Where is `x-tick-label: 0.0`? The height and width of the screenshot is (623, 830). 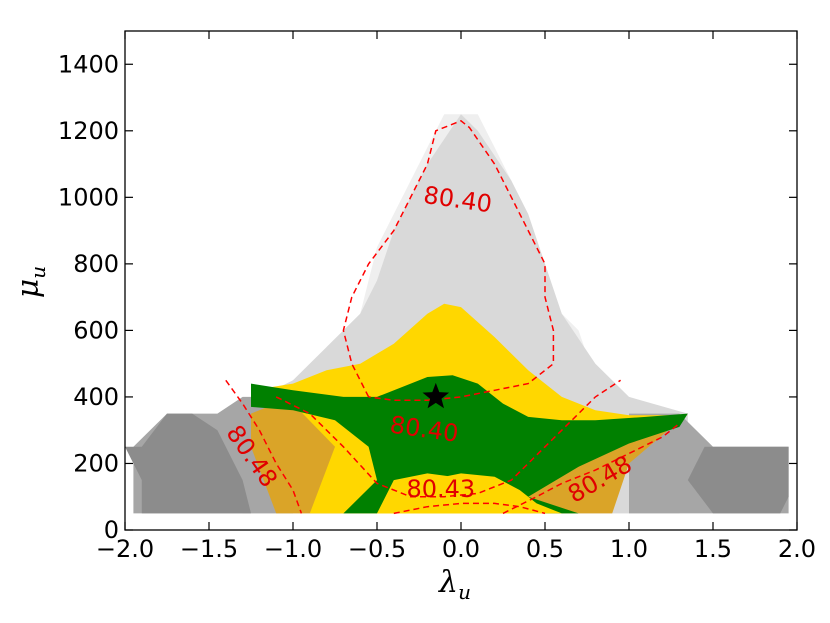
x-tick-label: 0.0 is located at coordinates (461, 549).